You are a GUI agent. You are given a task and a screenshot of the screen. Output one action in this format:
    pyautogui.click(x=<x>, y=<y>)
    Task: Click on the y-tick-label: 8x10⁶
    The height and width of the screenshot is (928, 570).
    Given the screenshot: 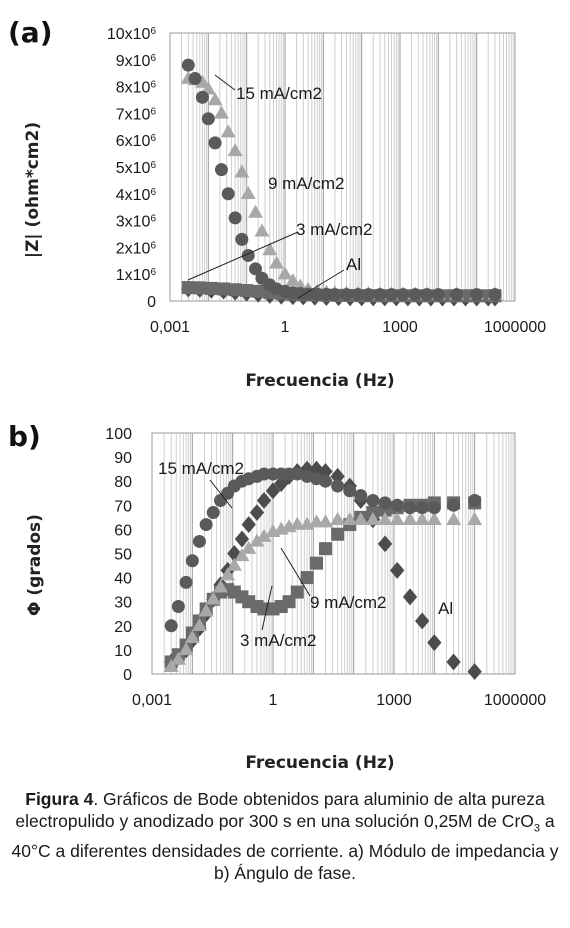 What is the action you would take?
    pyautogui.click(x=136, y=88)
    